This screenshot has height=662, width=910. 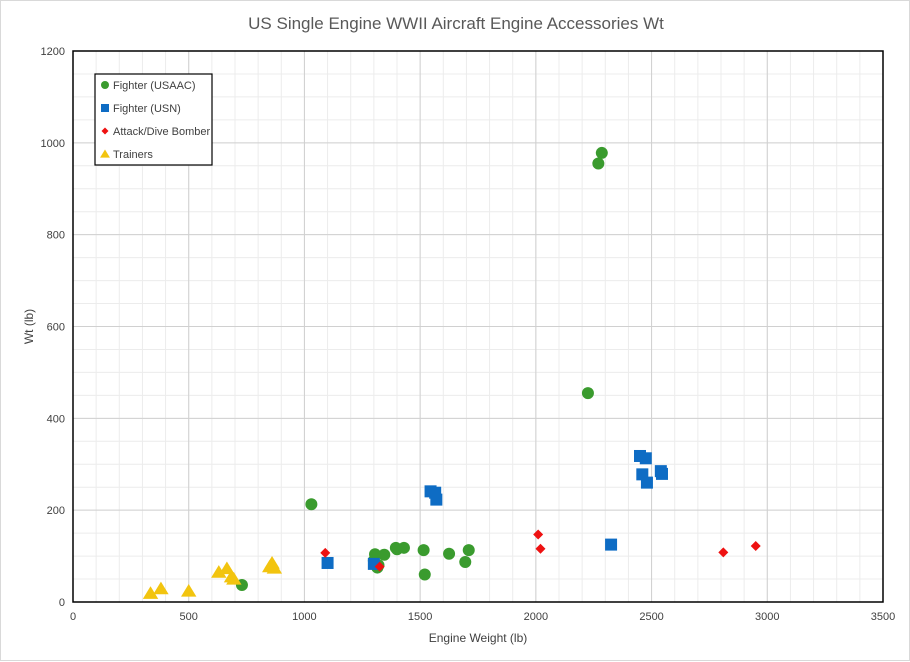 What do you see at coordinates (56, 511) in the screenshot?
I see `y-tick-label: 200` at bounding box center [56, 511].